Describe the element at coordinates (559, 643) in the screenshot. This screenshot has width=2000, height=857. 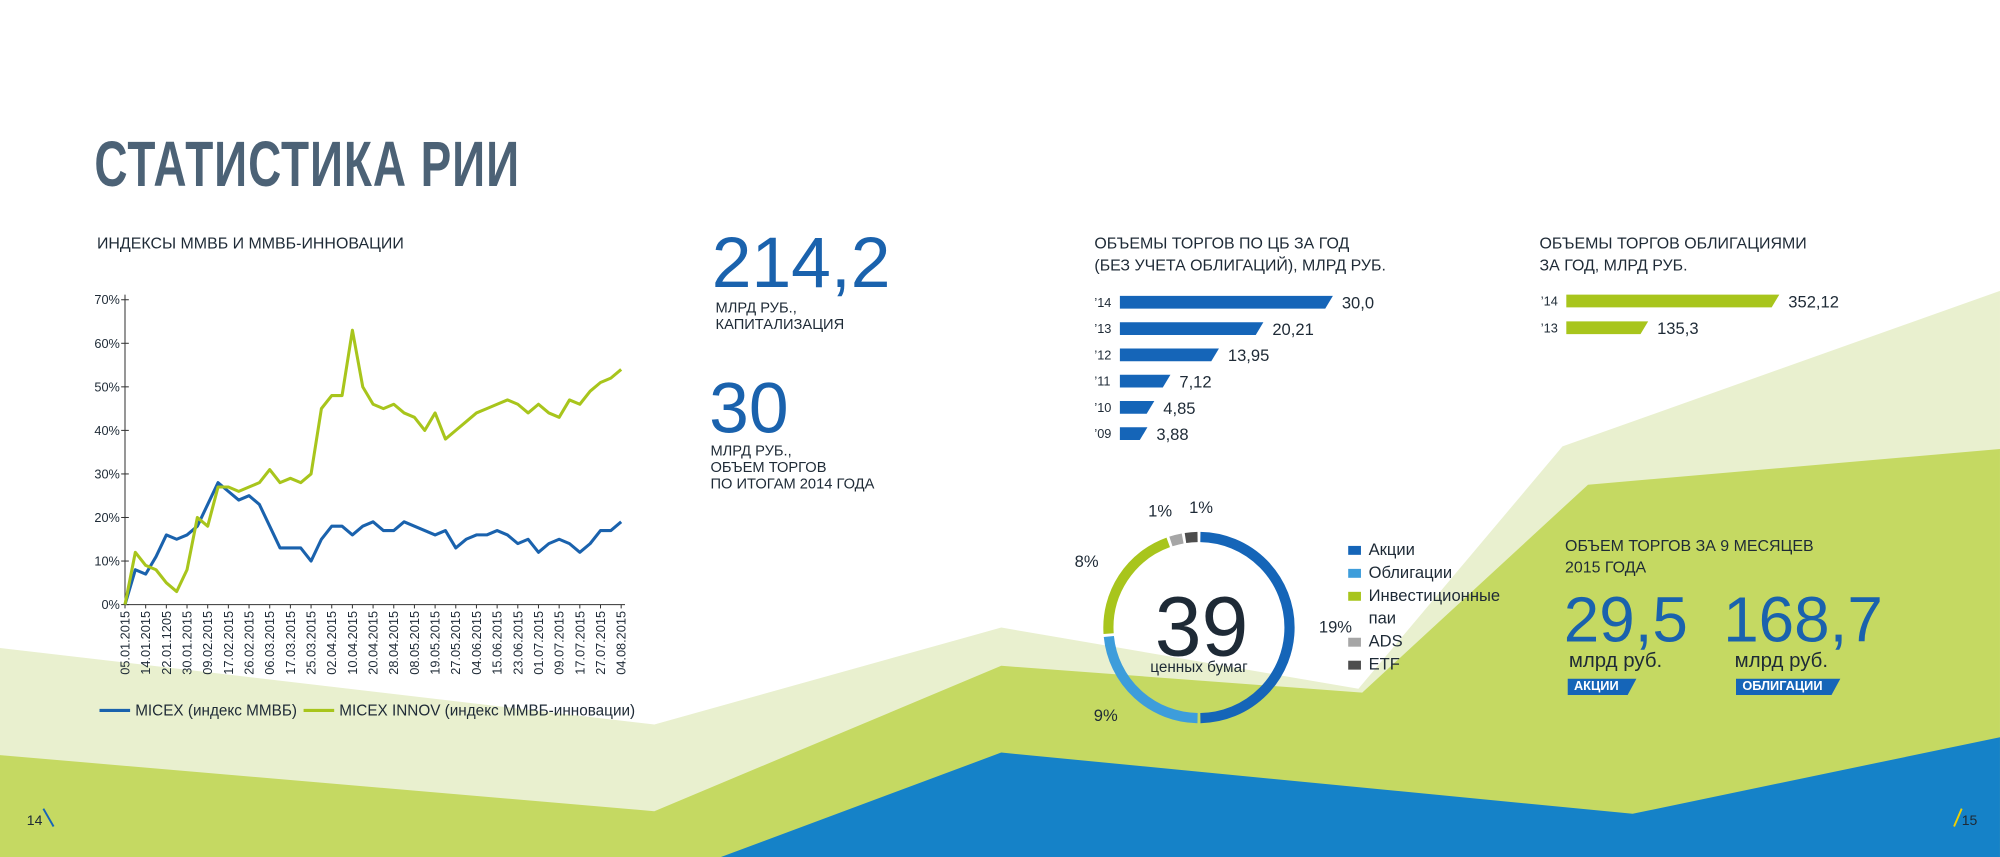
I see `x-tick-label: 09.07.2015` at that location.